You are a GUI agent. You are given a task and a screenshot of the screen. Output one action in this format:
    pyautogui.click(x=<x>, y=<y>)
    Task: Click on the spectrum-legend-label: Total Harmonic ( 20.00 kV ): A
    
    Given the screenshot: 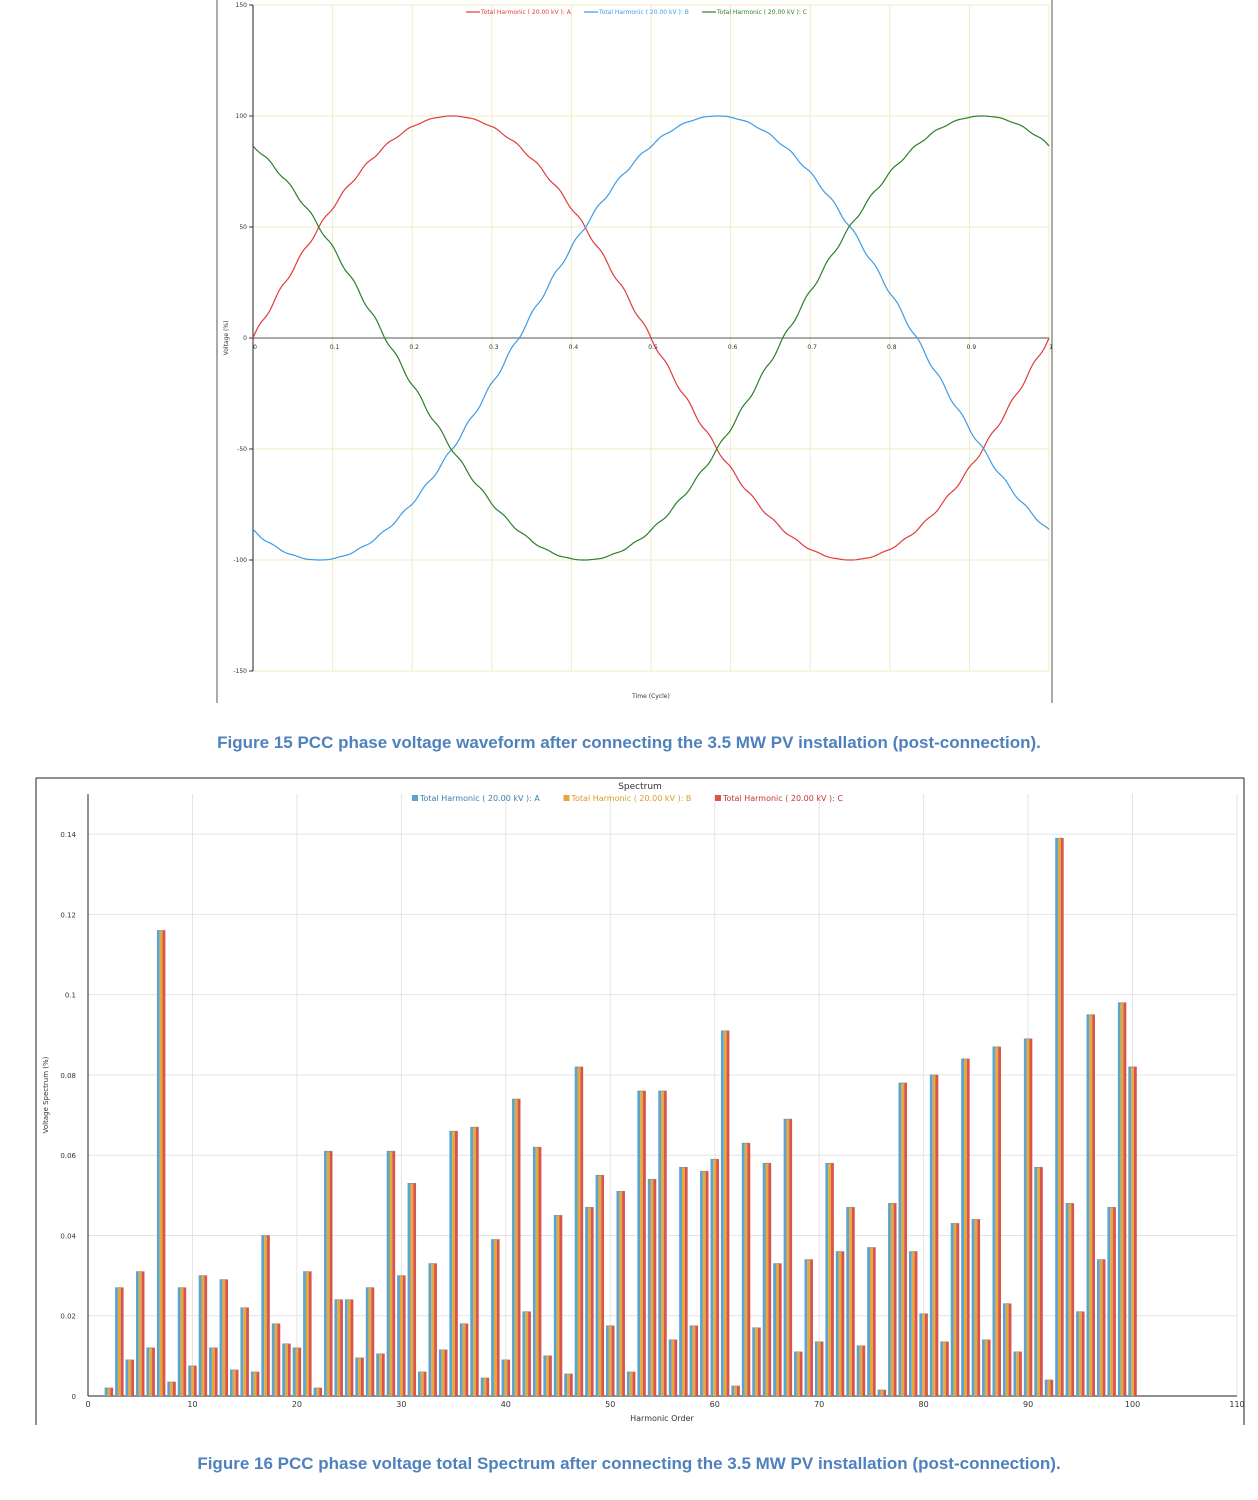 What is the action you would take?
    pyautogui.click(x=479, y=798)
    